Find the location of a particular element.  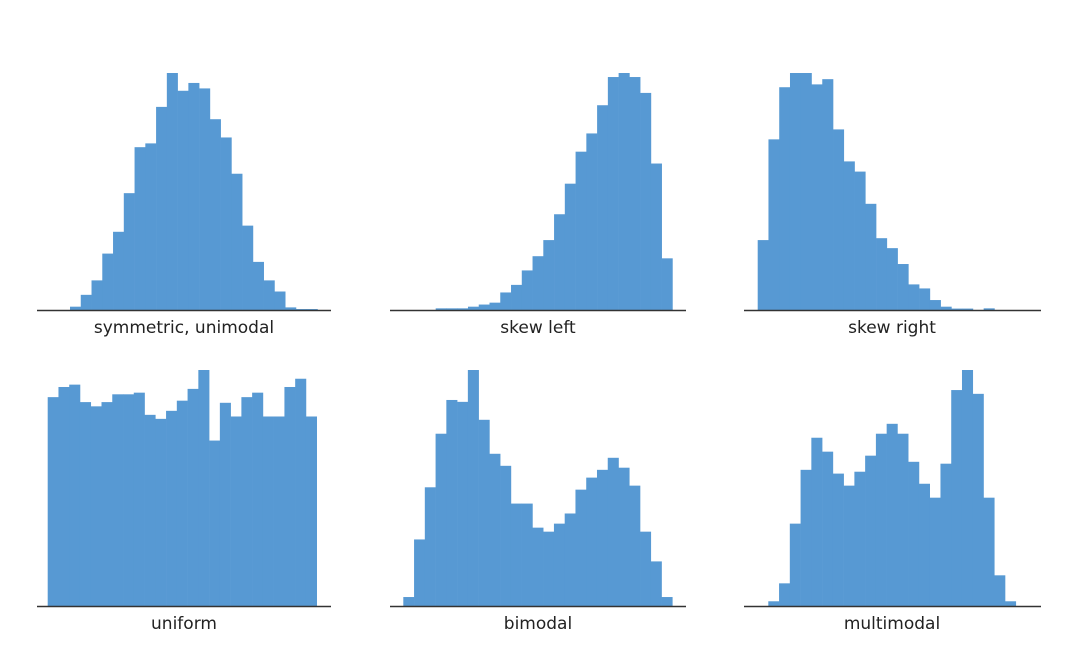

panel-skew-right: skew right is located at coordinates (892, 205).